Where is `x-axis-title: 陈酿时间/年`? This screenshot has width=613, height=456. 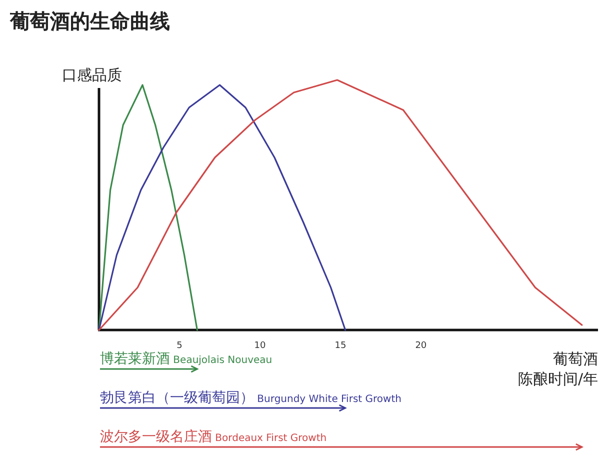
x-axis-title: 陈酿时间/年 is located at coordinates (558, 379).